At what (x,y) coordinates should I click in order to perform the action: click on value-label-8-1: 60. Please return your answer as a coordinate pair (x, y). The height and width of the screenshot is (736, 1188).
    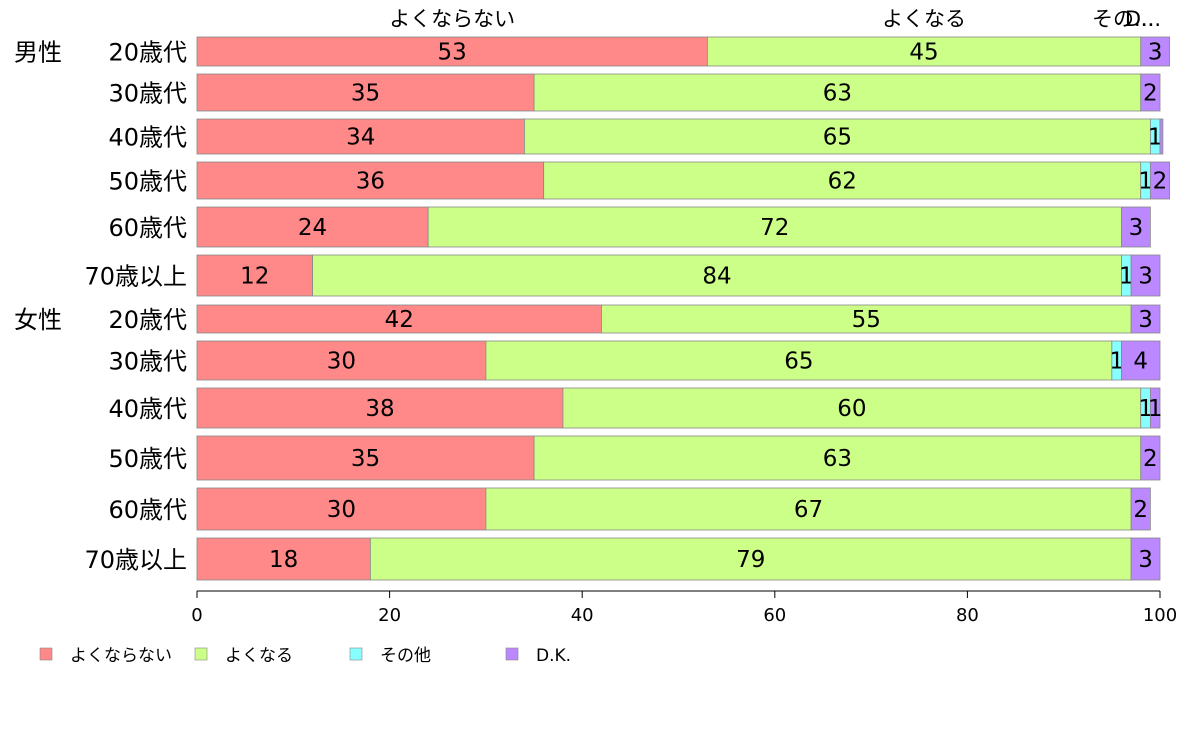
    Looking at the image, I should click on (851, 409).